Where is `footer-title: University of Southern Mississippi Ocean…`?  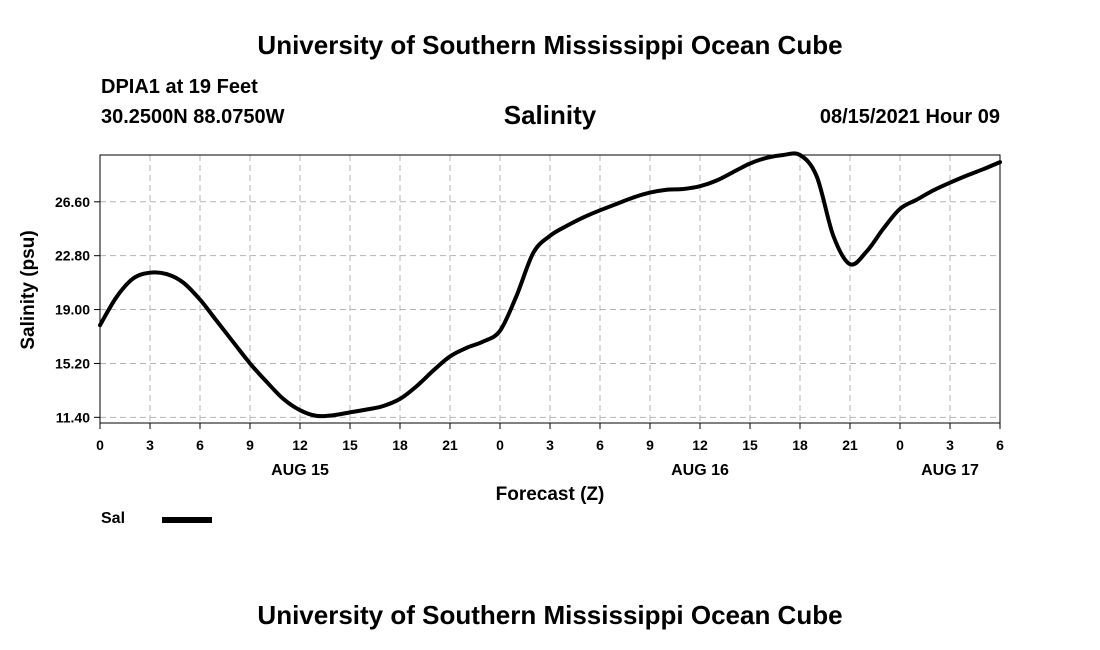
footer-title: University of Southern Mississippi Ocean… is located at coordinates (550, 615).